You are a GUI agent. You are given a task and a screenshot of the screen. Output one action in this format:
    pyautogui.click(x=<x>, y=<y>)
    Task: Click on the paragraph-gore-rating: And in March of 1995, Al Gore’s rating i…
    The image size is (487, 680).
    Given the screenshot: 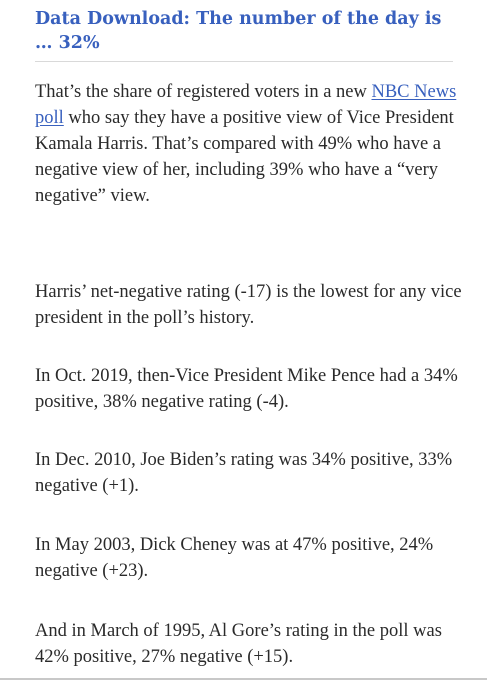 What is the action you would take?
    pyautogui.click(x=238, y=644)
    